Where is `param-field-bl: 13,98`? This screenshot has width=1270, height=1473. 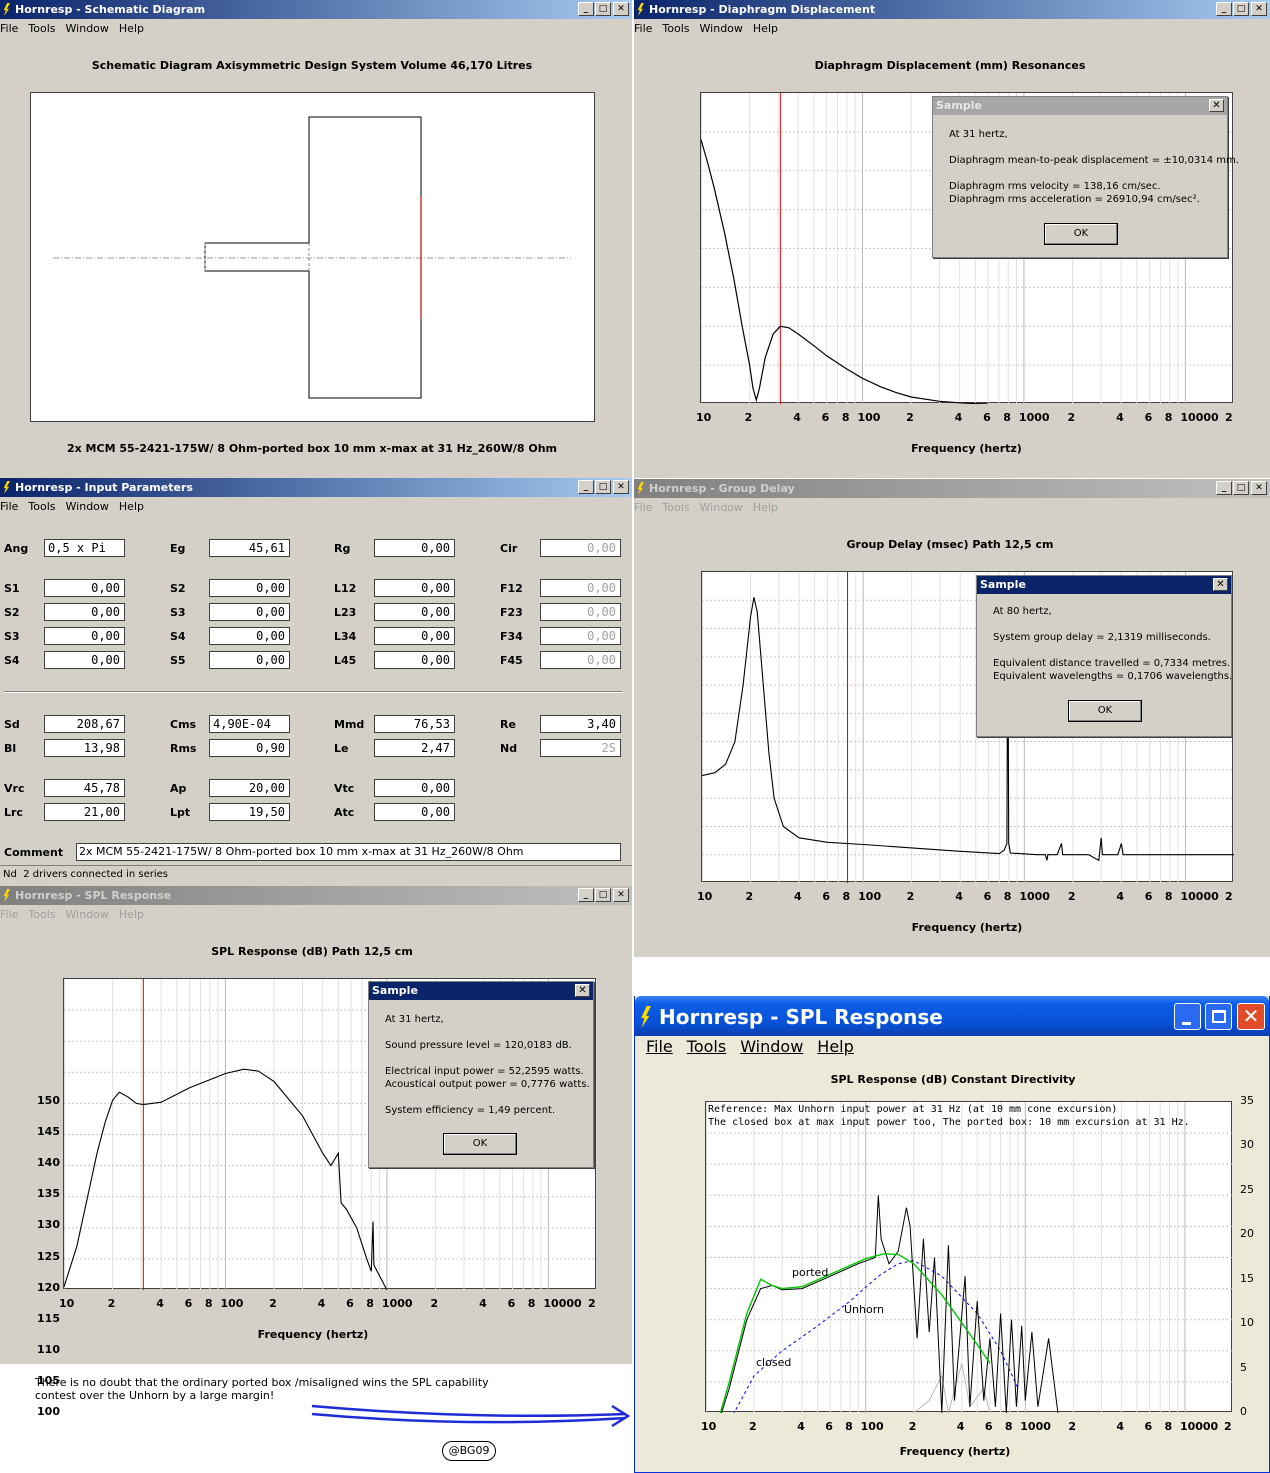
param-field-bl: 13,98 is located at coordinates (84, 748).